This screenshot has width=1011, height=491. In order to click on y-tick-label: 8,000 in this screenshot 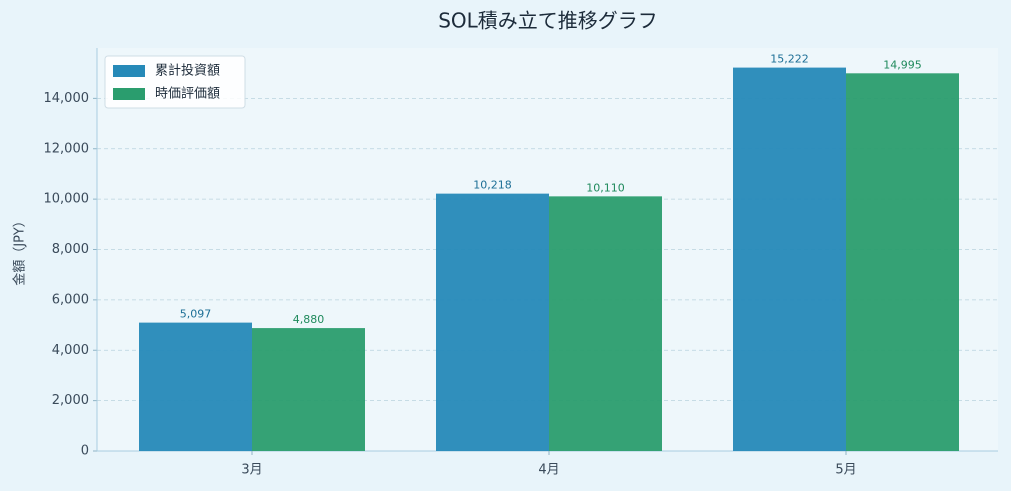, I will do `click(70, 249)`.